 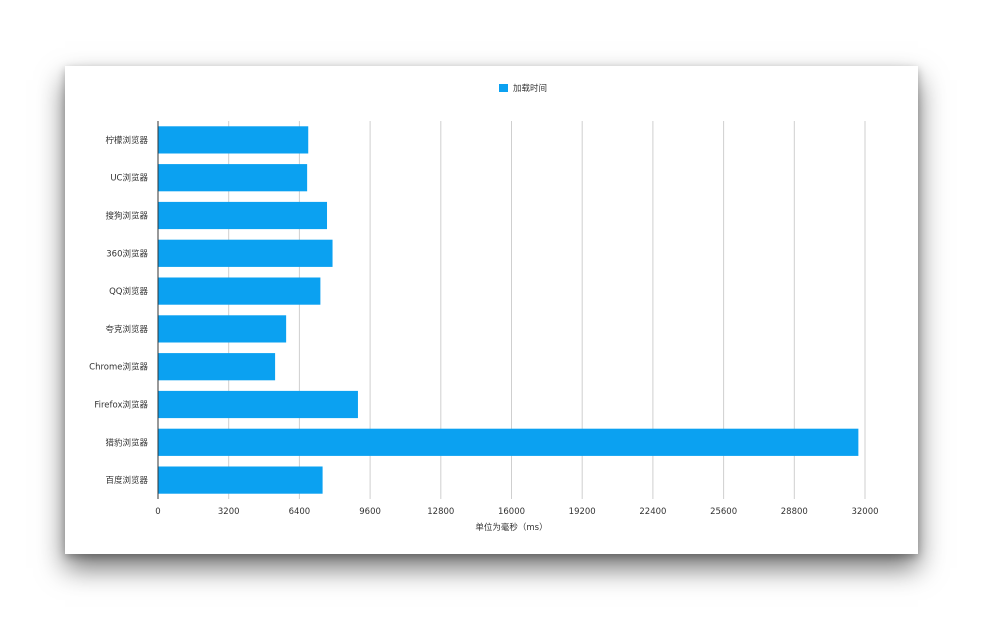 What do you see at coordinates (229, 512) in the screenshot?
I see `x-tick-label: 3200` at bounding box center [229, 512].